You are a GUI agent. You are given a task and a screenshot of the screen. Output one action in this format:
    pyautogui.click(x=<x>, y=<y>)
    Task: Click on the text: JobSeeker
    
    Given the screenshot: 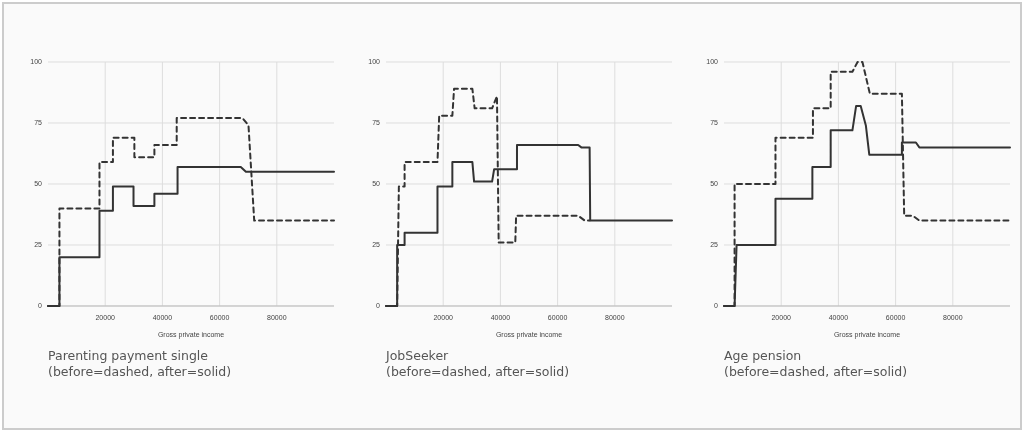 What is the action you would take?
    pyautogui.click(x=417, y=355)
    